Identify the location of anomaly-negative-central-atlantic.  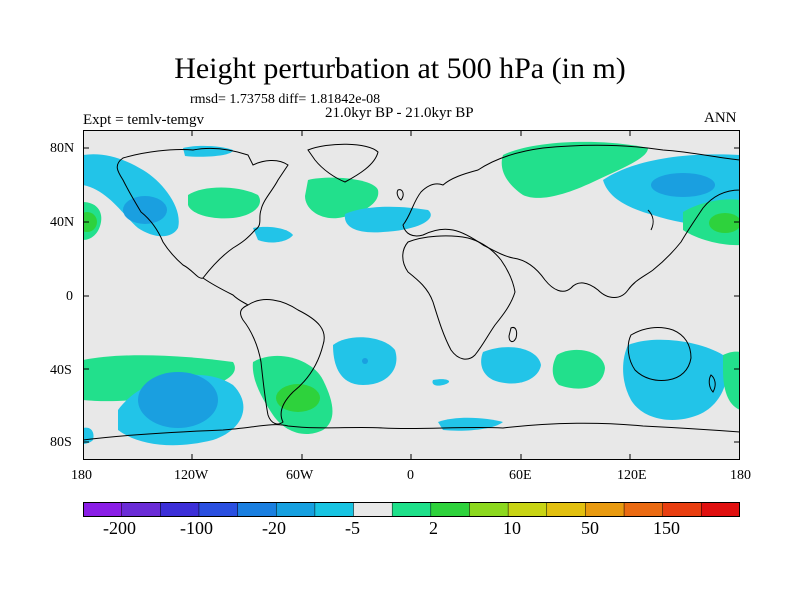
(387, 219).